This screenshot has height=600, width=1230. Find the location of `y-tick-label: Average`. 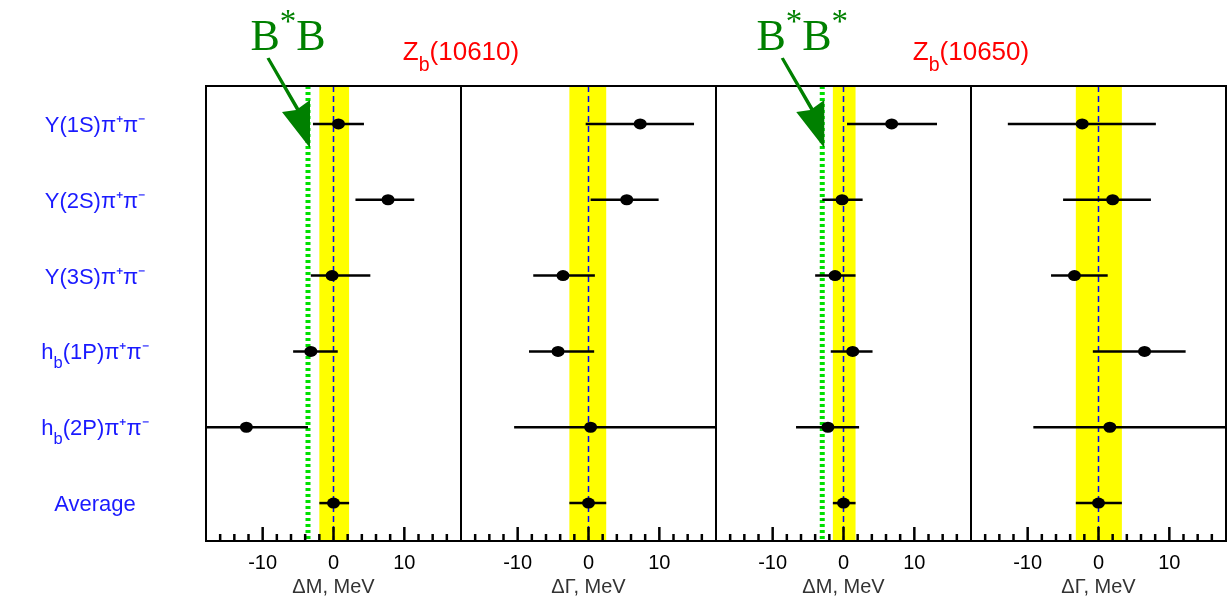

y-tick-label: Average is located at coordinates (95, 504).